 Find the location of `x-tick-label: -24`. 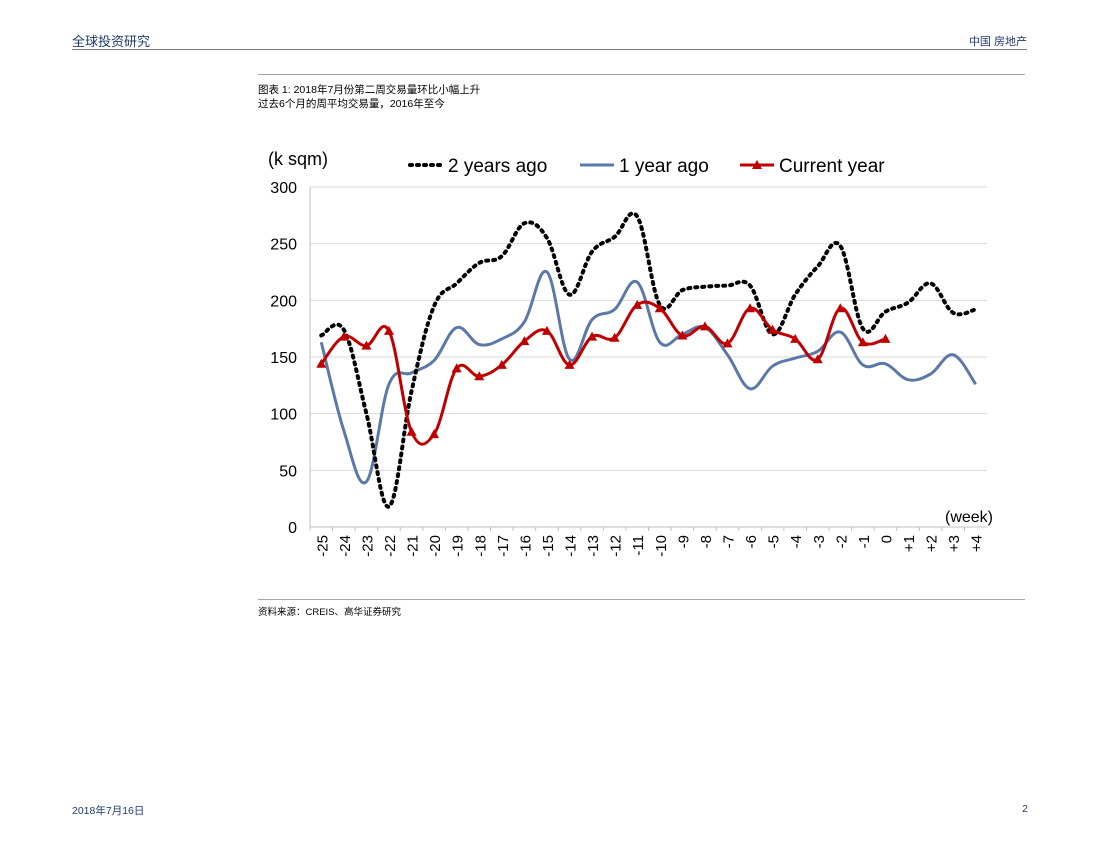

x-tick-label: -24 is located at coordinates (345, 546).